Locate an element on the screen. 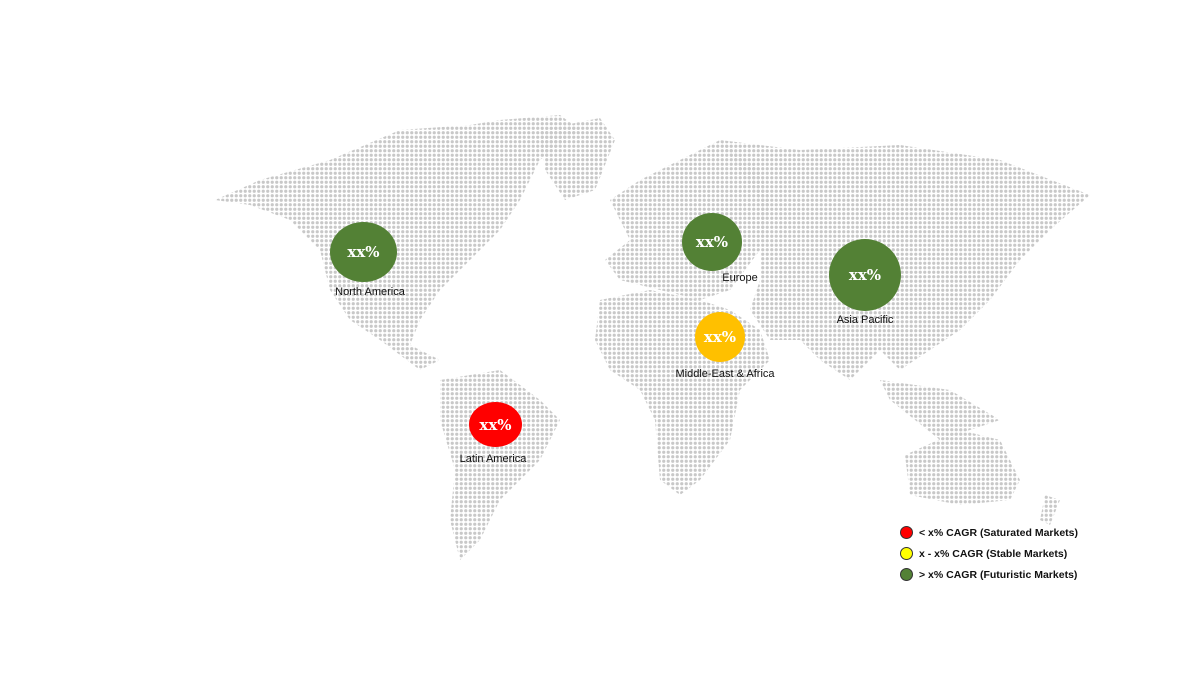  legend-item-stable: x - x% CAGR (Stable Markets) is located at coordinates (989, 553).